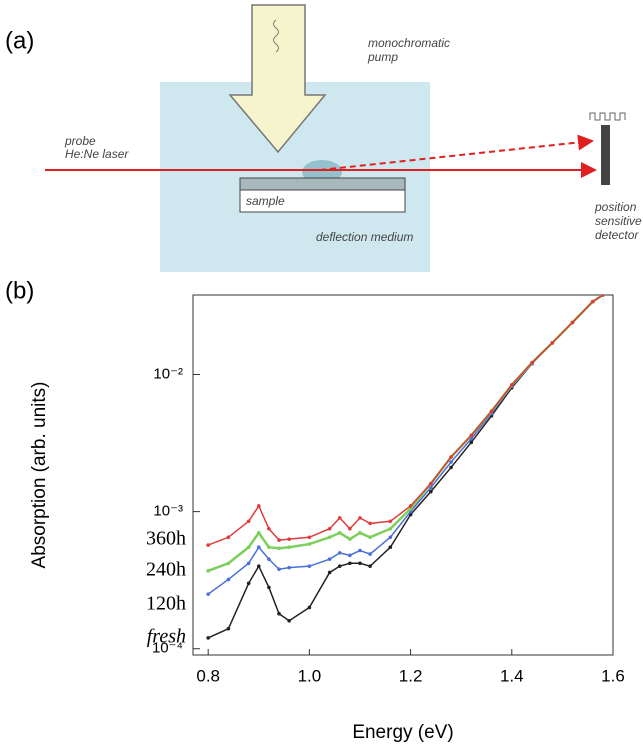 The height and width of the screenshot is (754, 643). Describe the element at coordinates (19, 40) in the screenshot. I see `panel-label: (a)` at that location.